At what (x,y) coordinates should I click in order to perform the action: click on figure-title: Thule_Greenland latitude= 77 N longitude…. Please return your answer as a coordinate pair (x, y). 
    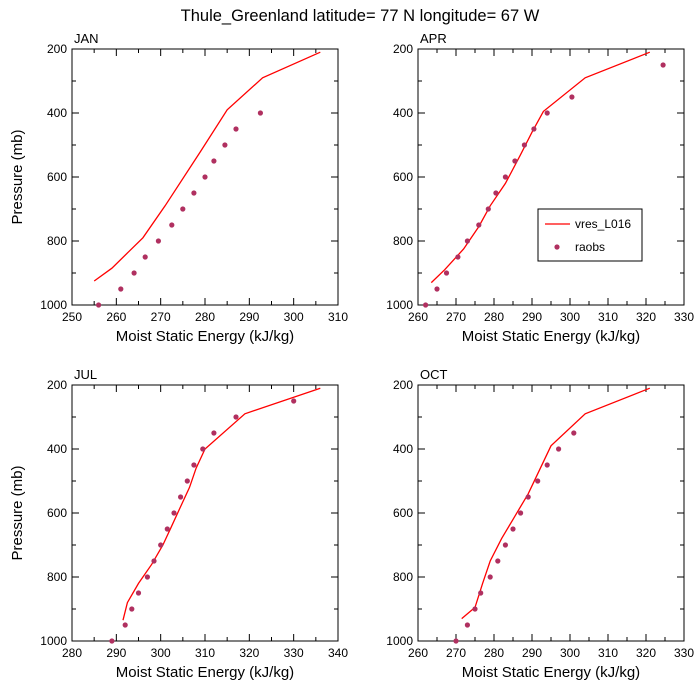
    Looking at the image, I should click on (360, 16).